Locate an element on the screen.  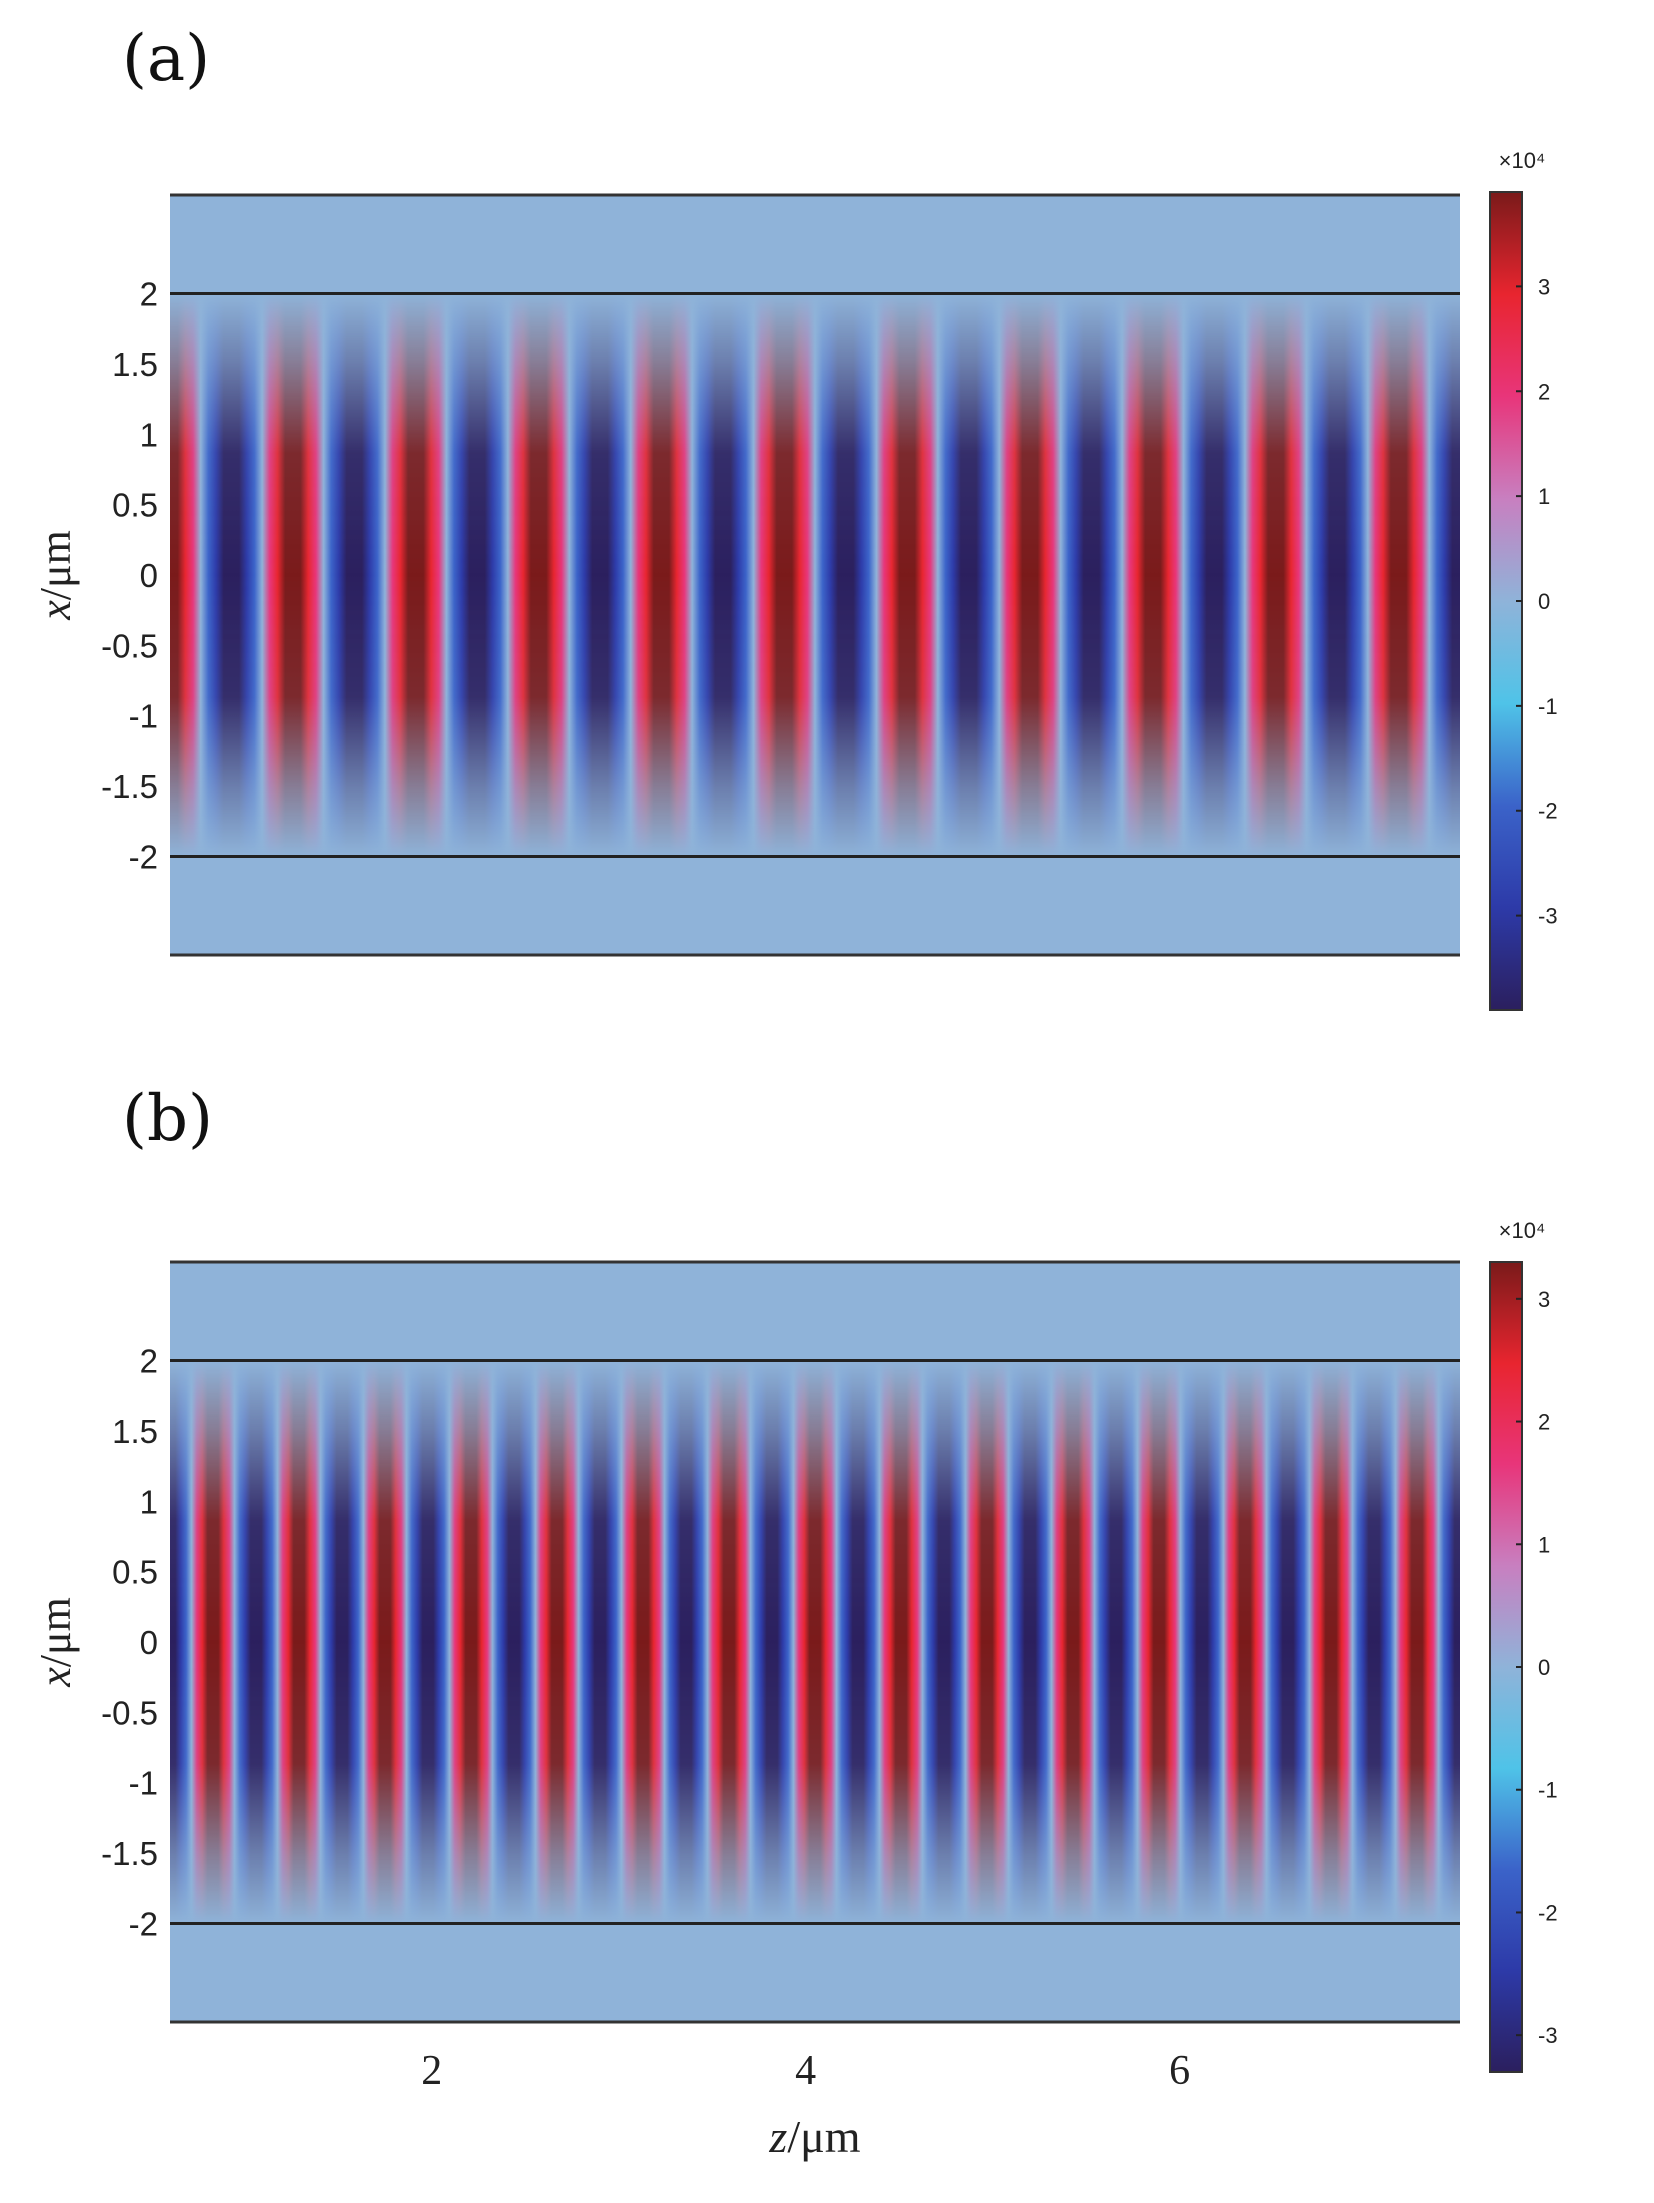
x-tick-label: 2 is located at coordinates (431, 2071).